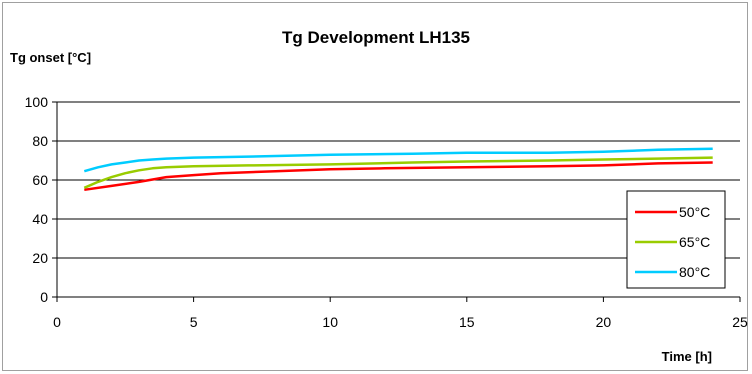  What do you see at coordinates (467, 322) in the screenshot?
I see `x-tick-label-15: 15` at bounding box center [467, 322].